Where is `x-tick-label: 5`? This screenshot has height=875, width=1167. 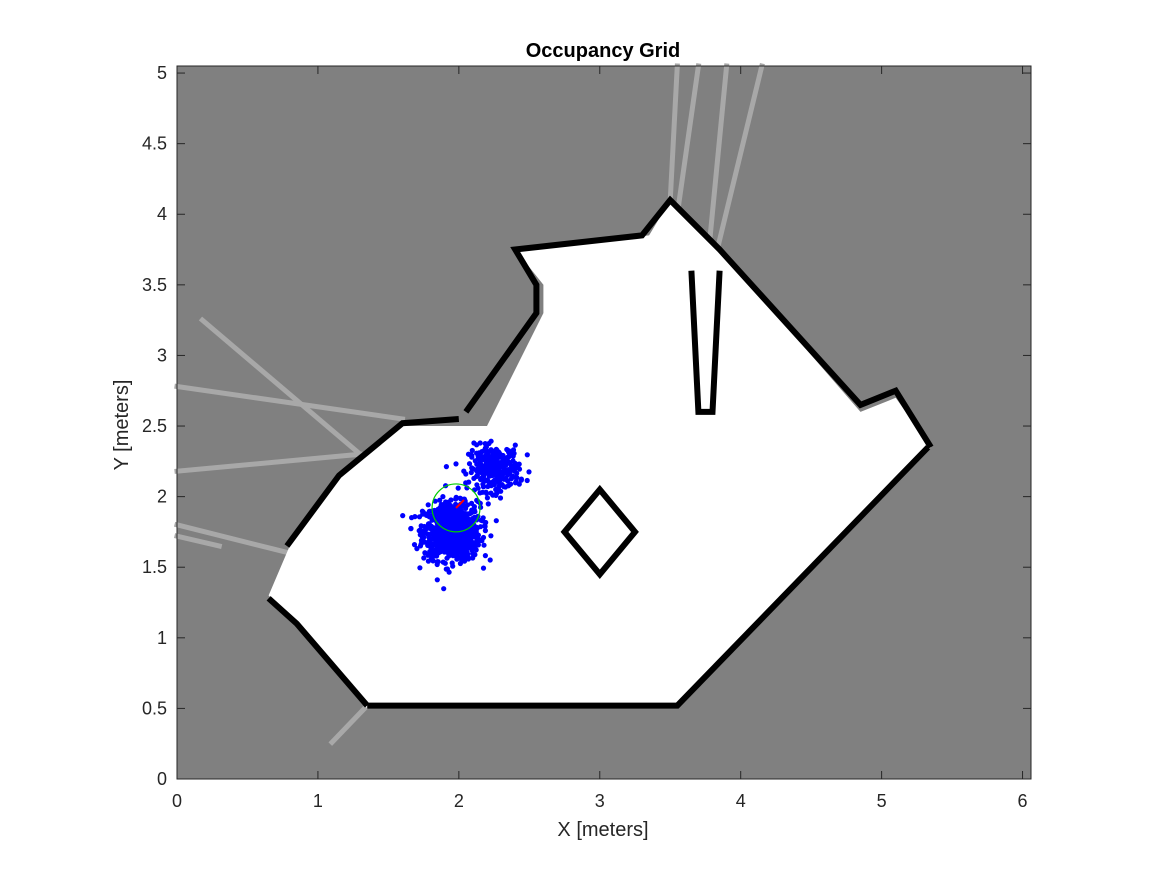 x-tick-label: 5 is located at coordinates (882, 801).